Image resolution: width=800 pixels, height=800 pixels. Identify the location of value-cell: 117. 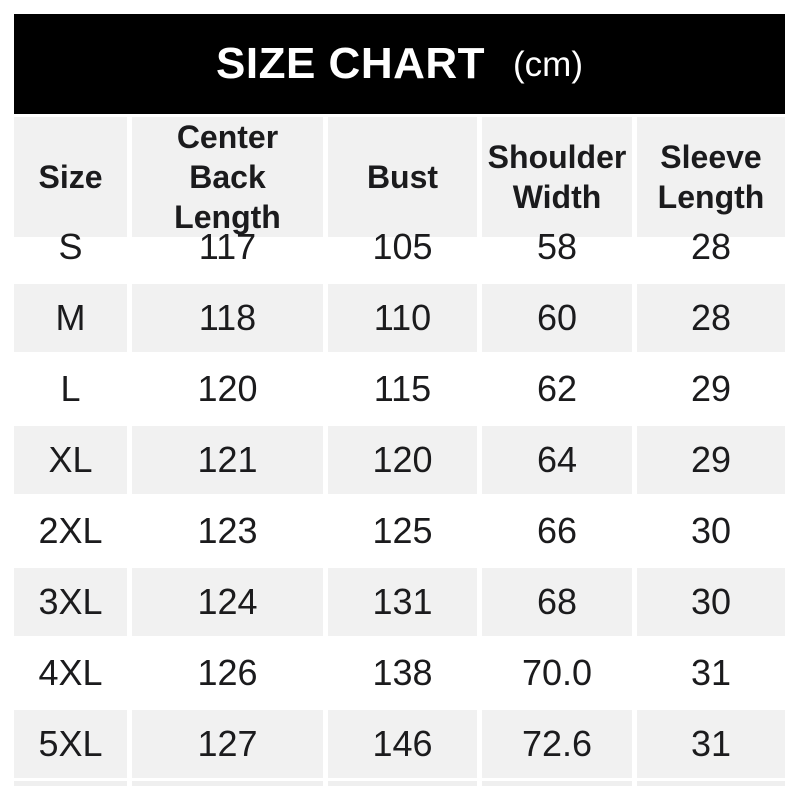
(227, 246).